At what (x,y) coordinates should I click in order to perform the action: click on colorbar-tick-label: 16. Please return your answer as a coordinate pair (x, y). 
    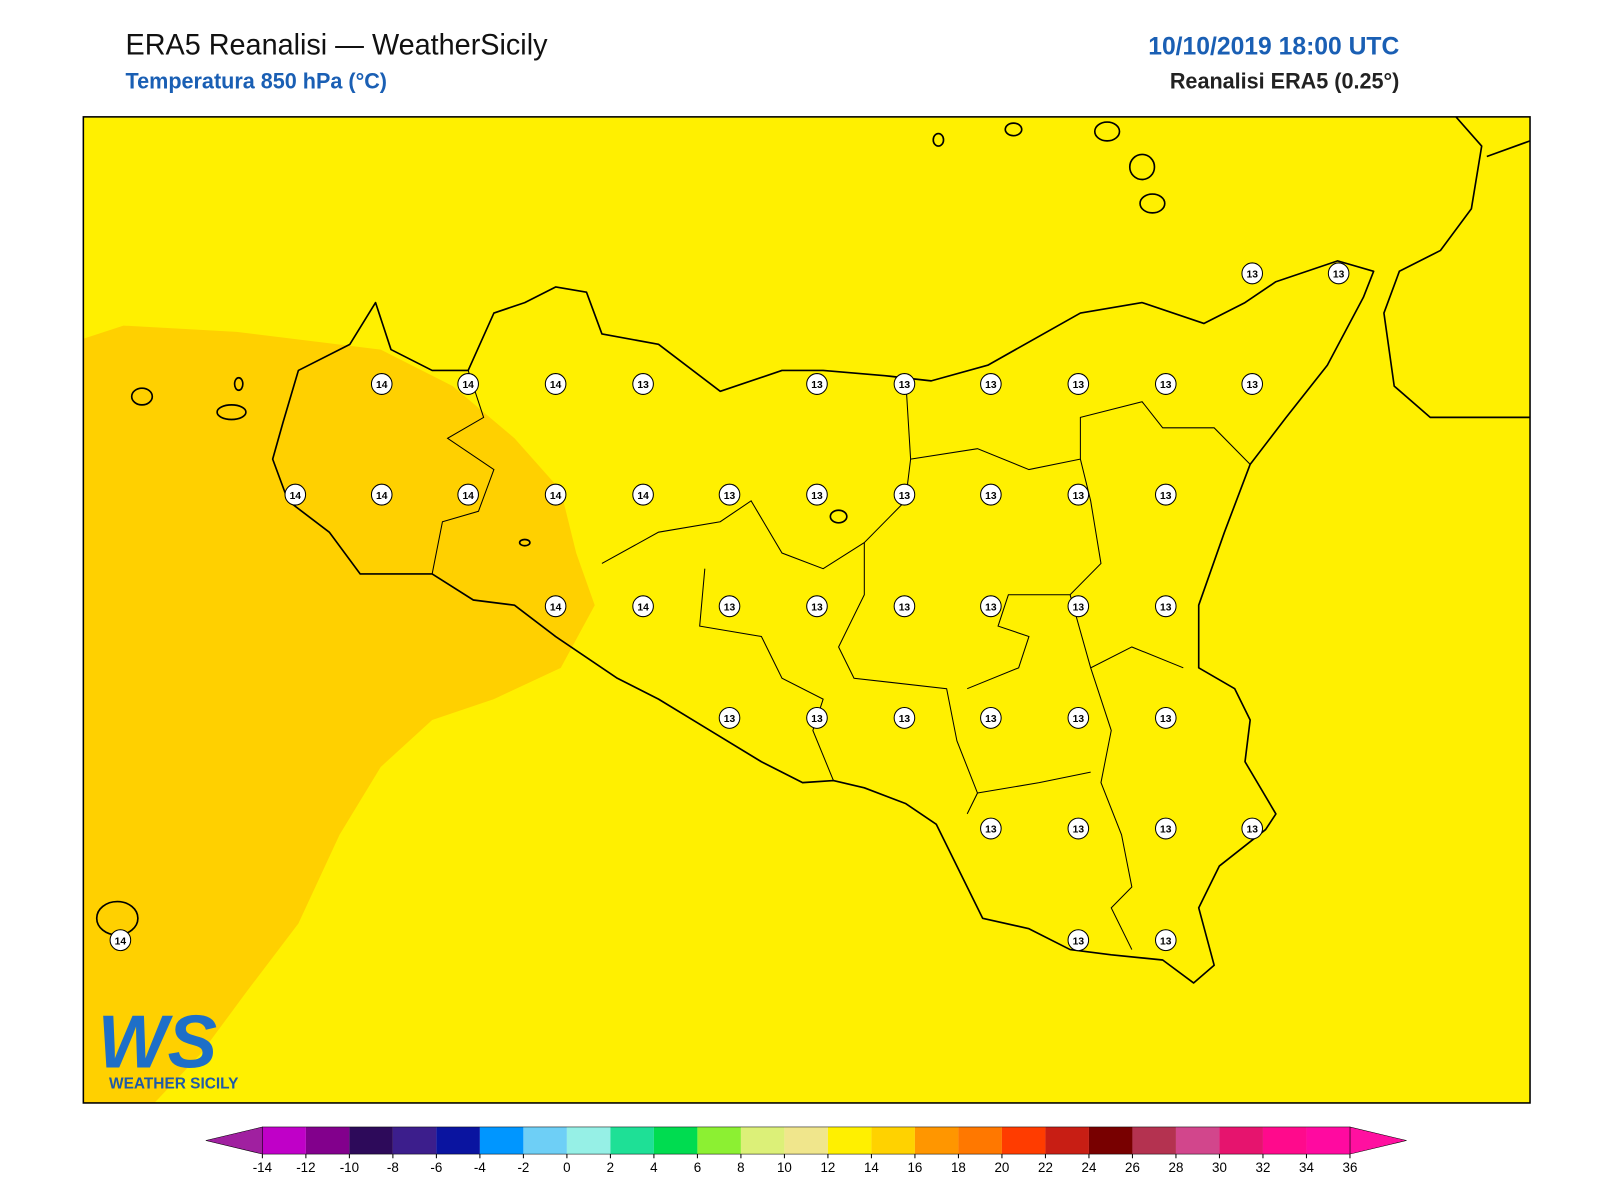
    Looking at the image, I should click on (914, 1167).